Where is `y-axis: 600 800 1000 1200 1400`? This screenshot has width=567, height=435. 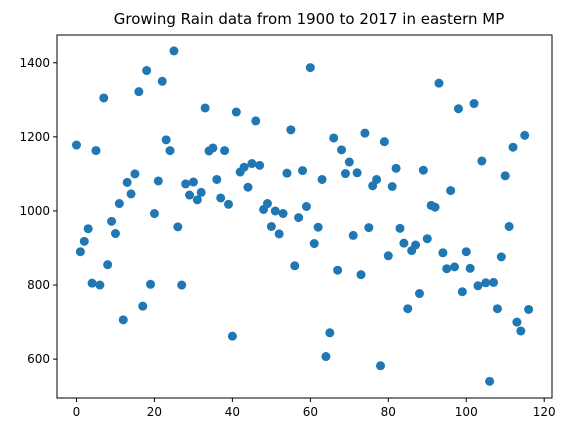 y-axis: 600 800 1000 1200 1400 is located at coordinates (38, 211).